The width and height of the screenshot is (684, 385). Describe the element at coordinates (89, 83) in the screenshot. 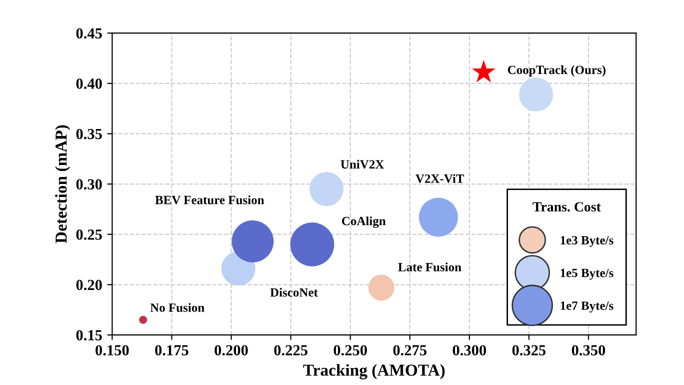

I see `y-tick-label: 0.40` at that location.